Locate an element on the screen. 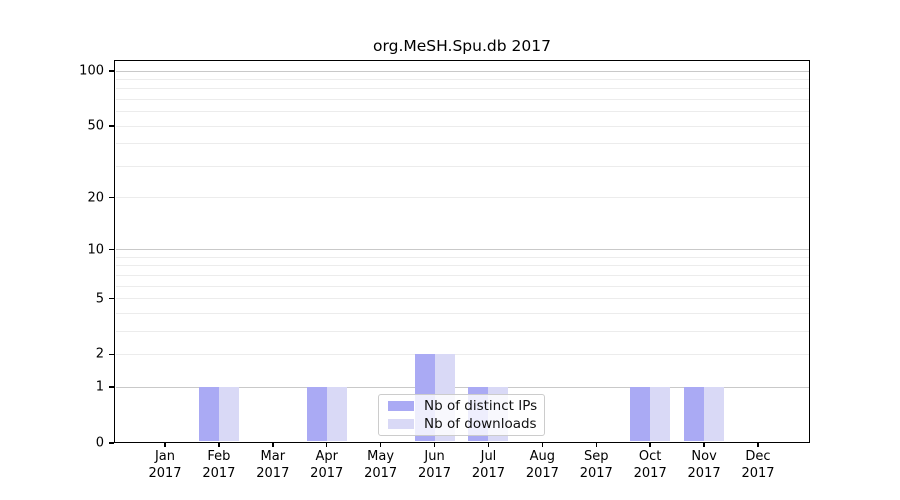  bar-oct-downloads is located at coordinates (660, 414).